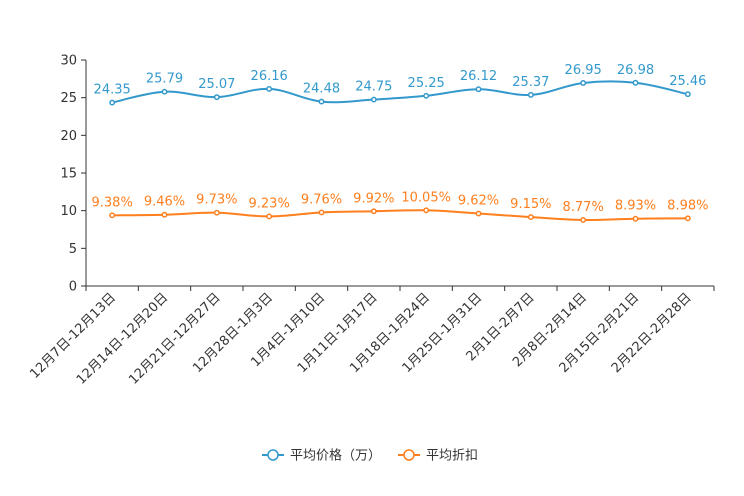 Image resolution: width=744 pixels, height=496 pixels. What do you see at coordinates (426, 83) in the screenshot?
I see `data-label: 25.25` at bounding box center [426, 83].